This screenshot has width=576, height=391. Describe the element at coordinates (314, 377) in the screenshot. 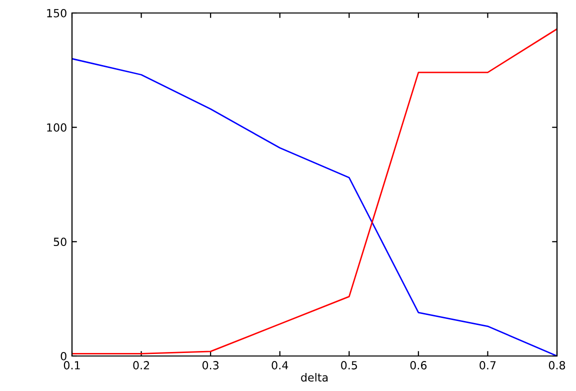

I see `x-axis-title: delta` at that location.